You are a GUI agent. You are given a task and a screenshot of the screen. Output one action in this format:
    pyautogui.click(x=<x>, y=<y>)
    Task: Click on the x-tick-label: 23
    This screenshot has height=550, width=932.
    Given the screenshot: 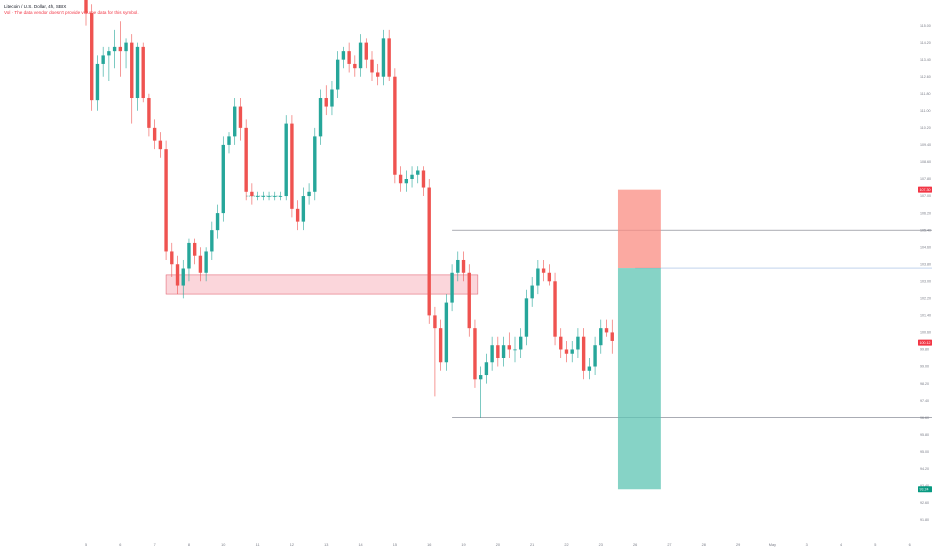 What is the action you would take?
    pyautogui.click(x=601, y=545)
    